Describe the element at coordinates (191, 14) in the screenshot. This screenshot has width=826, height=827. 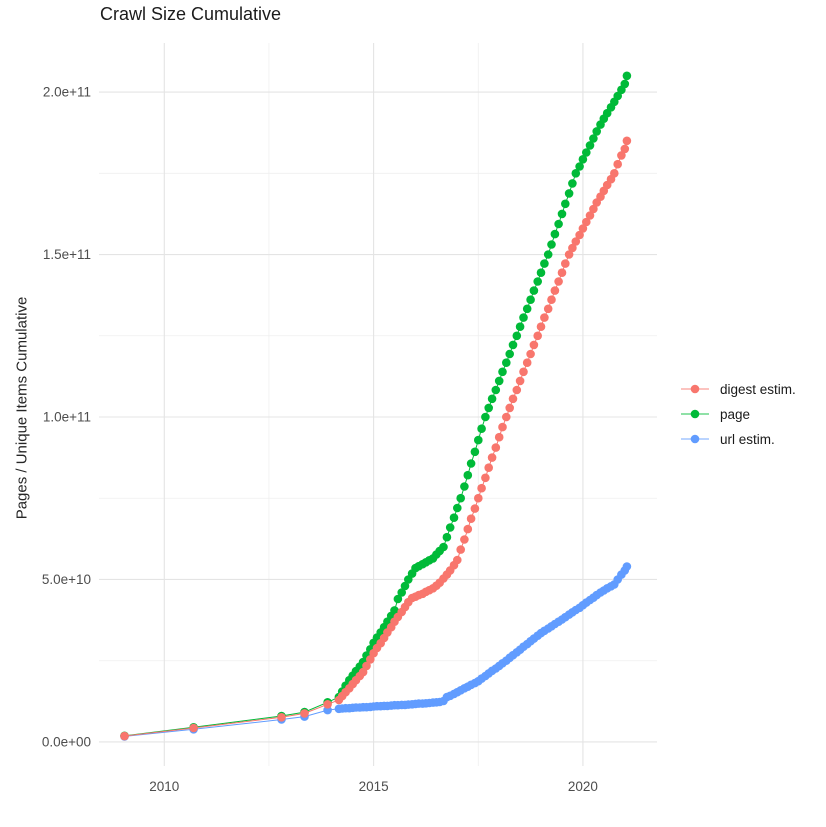
I see `chart-title: Crawl Size Cumulative` at that location.